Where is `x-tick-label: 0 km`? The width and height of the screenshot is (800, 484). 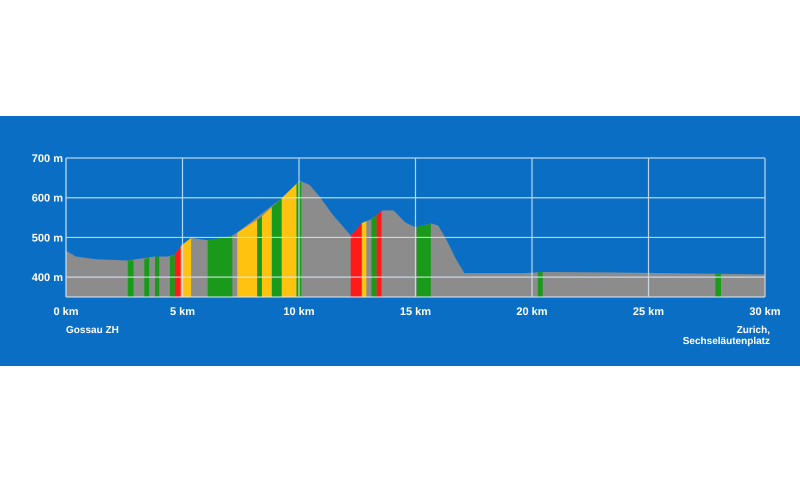
x-tick-label: 0 km is located at coordinates (66, 312).